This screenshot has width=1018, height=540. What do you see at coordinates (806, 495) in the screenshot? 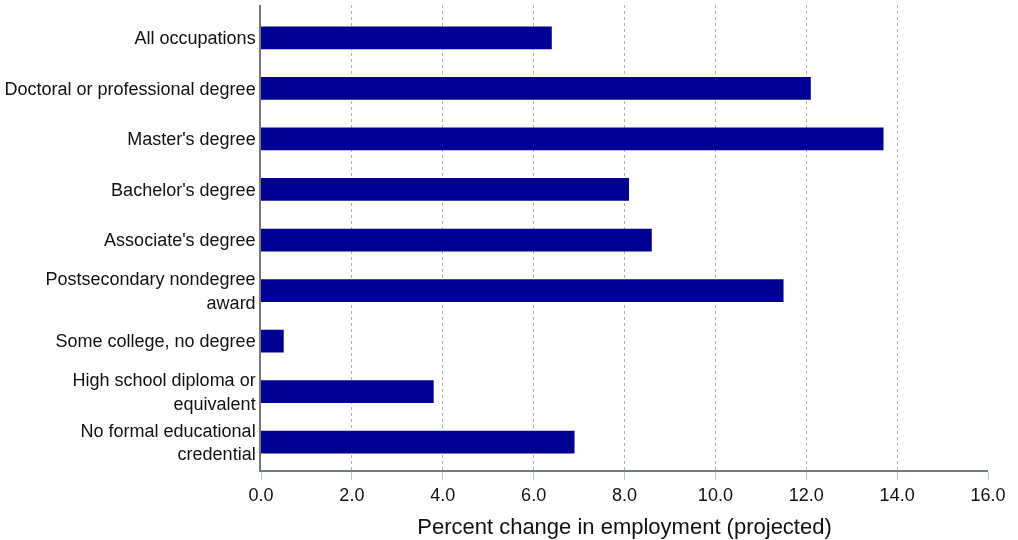
I see `x-tick-label: 12.0` at bounding box center [806, 495].